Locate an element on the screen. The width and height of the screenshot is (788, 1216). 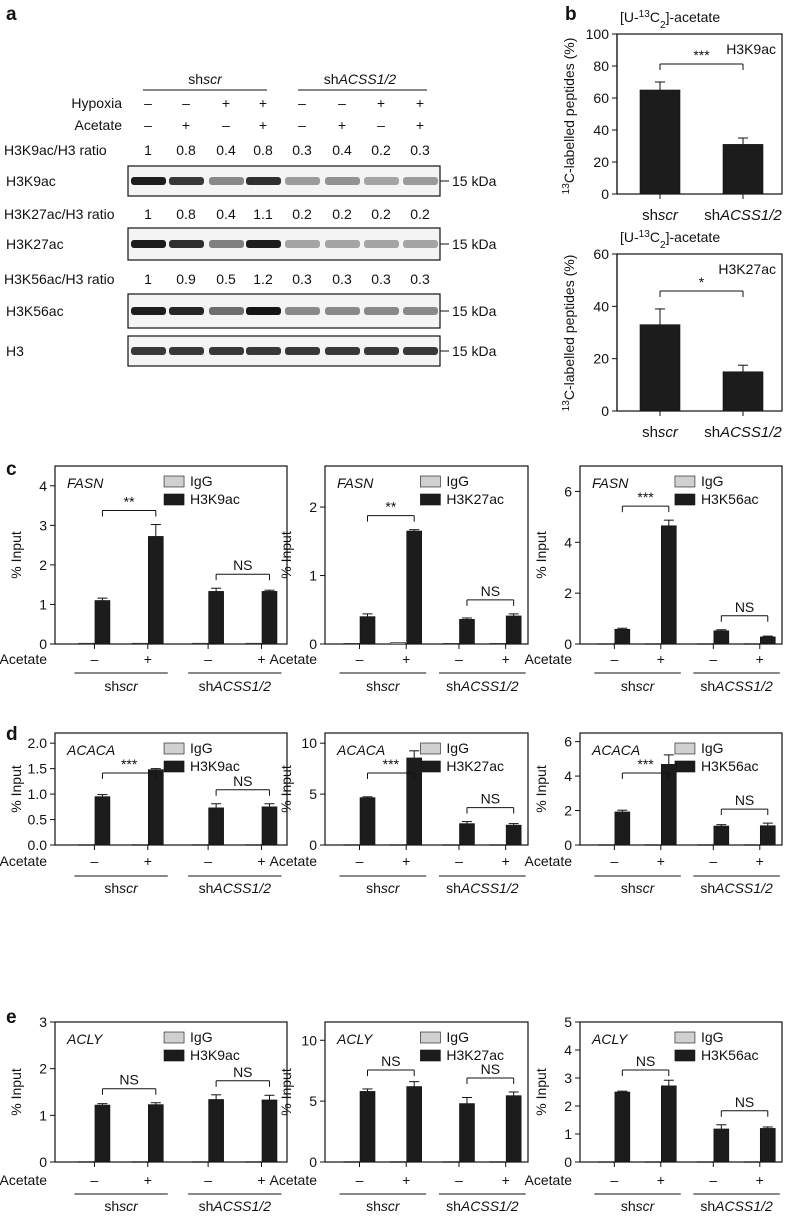
y-tick-label: 10 is located at coordinates (309, 1040).